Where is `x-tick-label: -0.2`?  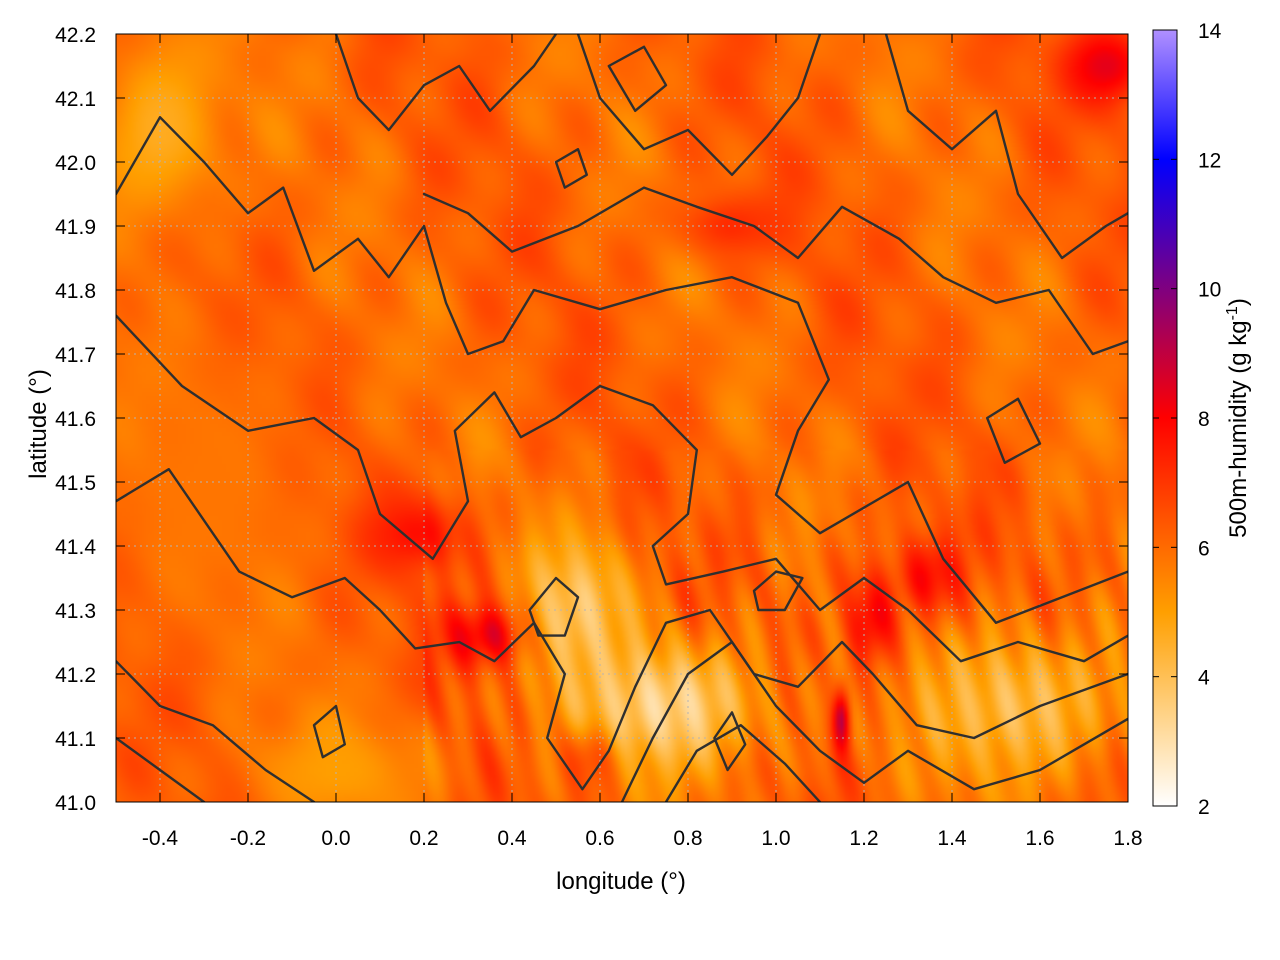 x-tick-label: -0.2 is located at coordinates (248, 838).